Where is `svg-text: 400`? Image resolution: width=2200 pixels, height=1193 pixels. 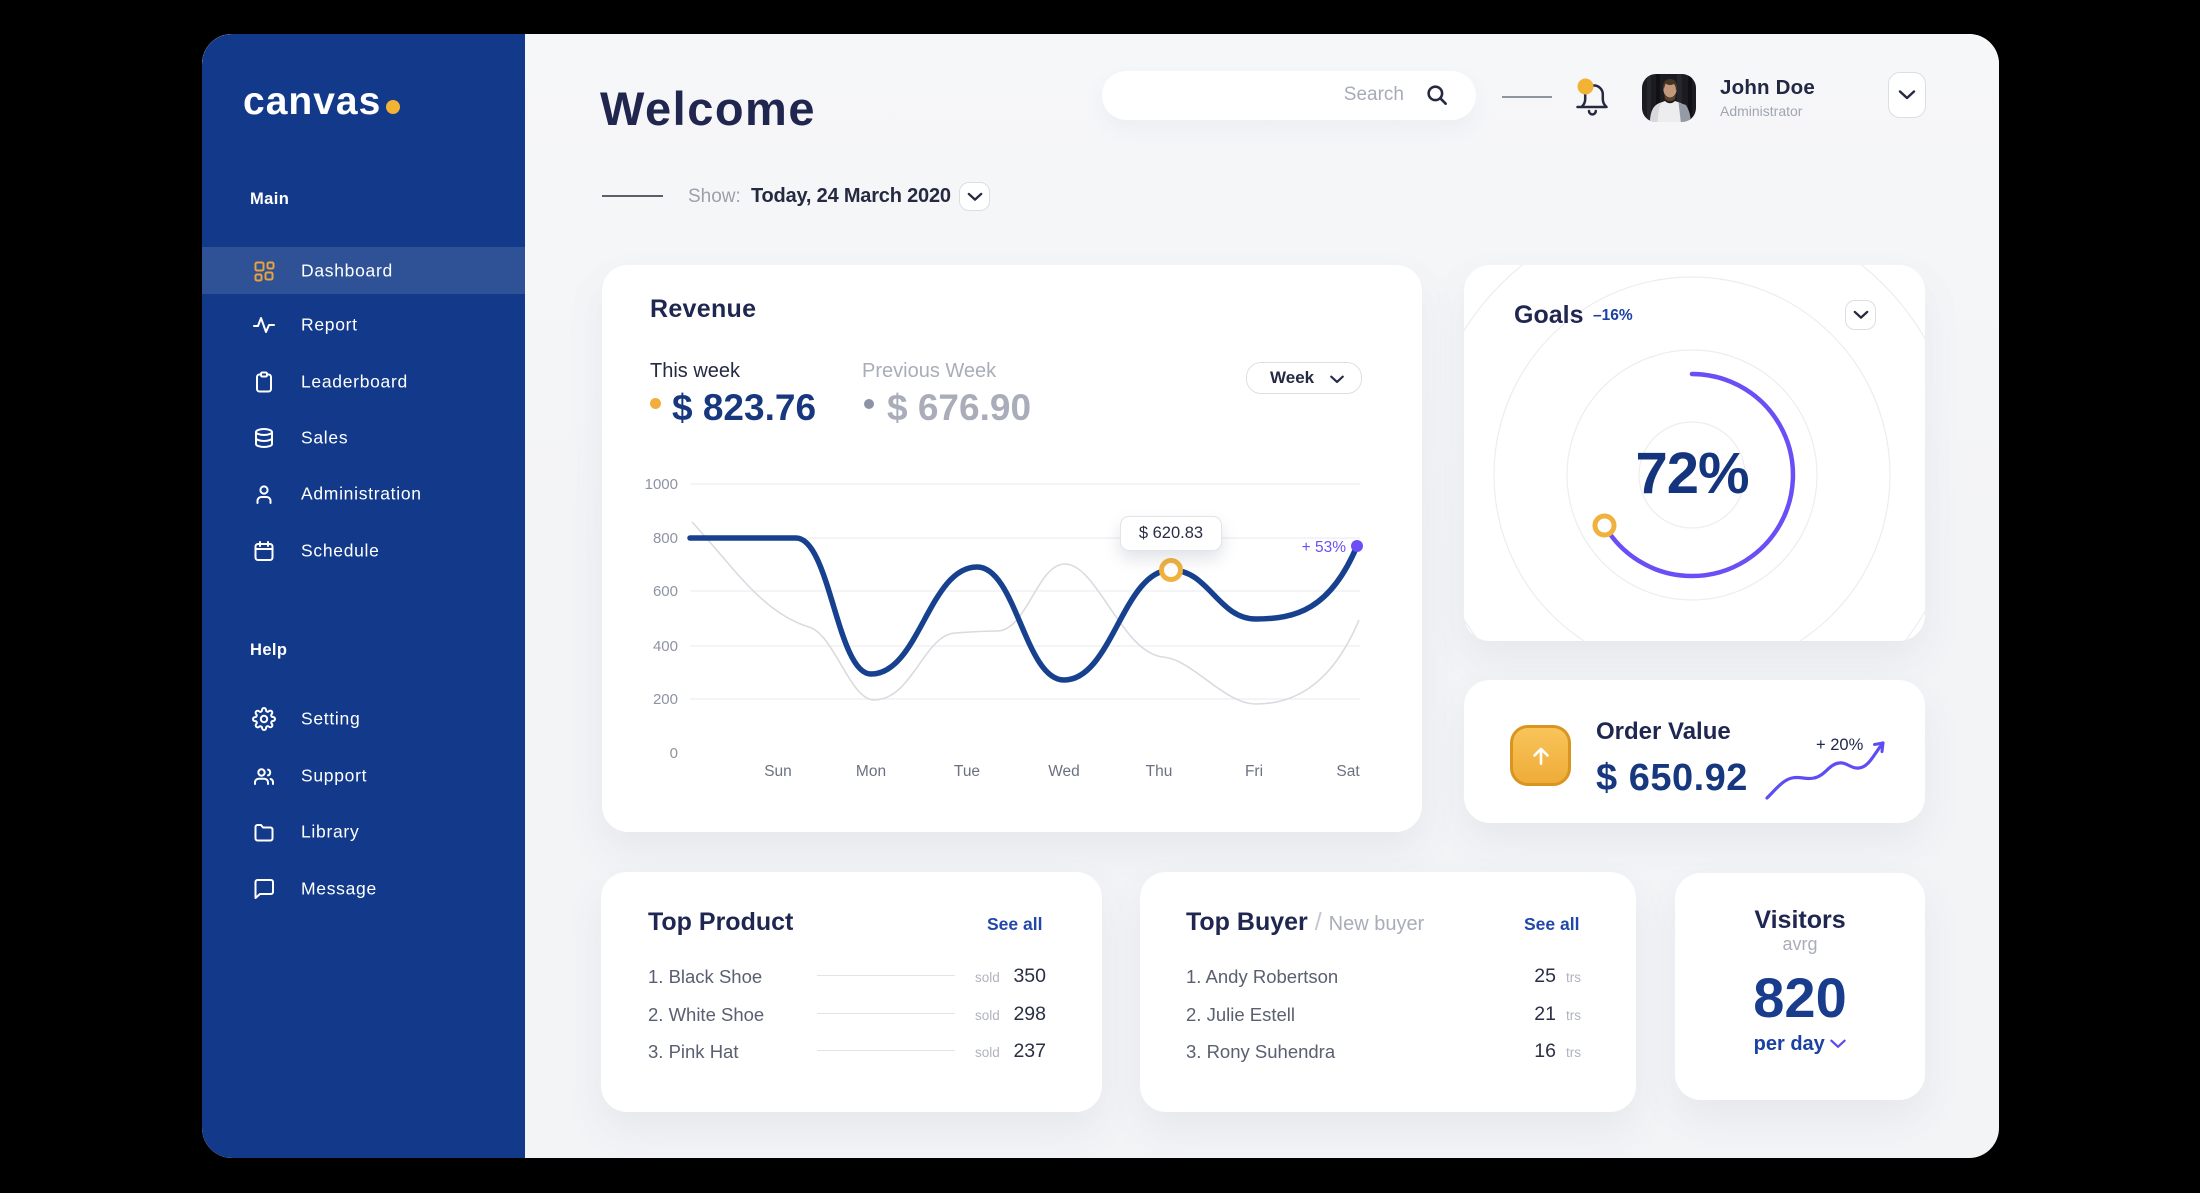 svg-text: 400 is located at coordinates (665, 646).